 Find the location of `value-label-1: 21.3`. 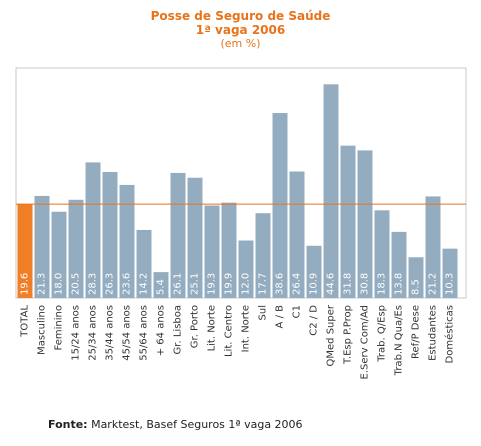

value-label-1: 21.3 is located at coordinates (42, 284).